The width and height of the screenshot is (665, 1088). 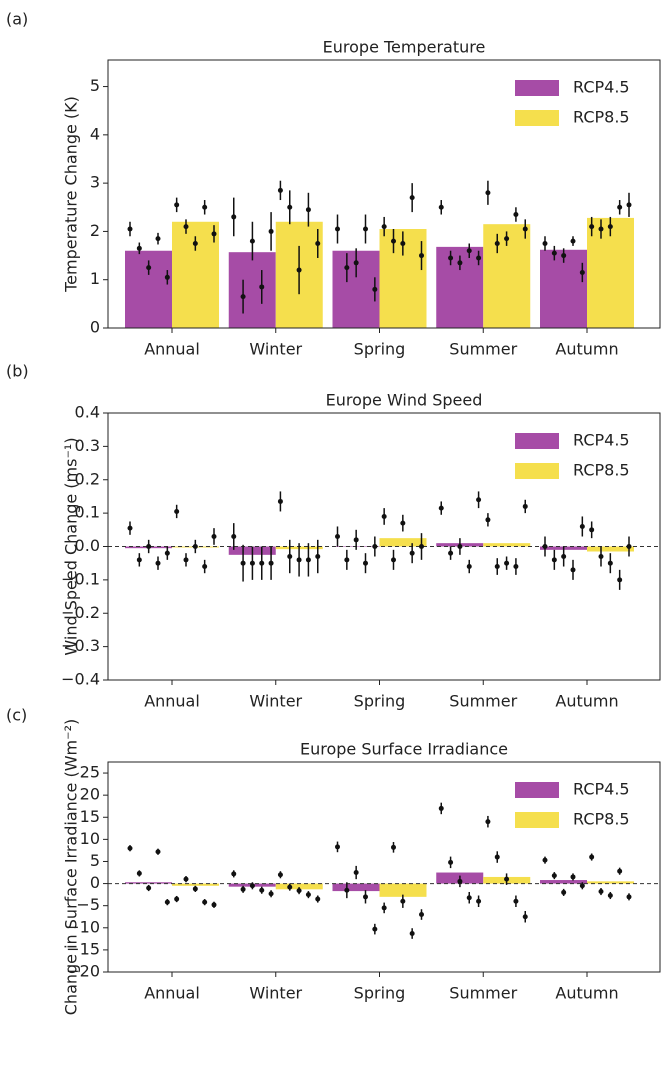 I want to click on panel-label: (b), so click(x=17, y=371).